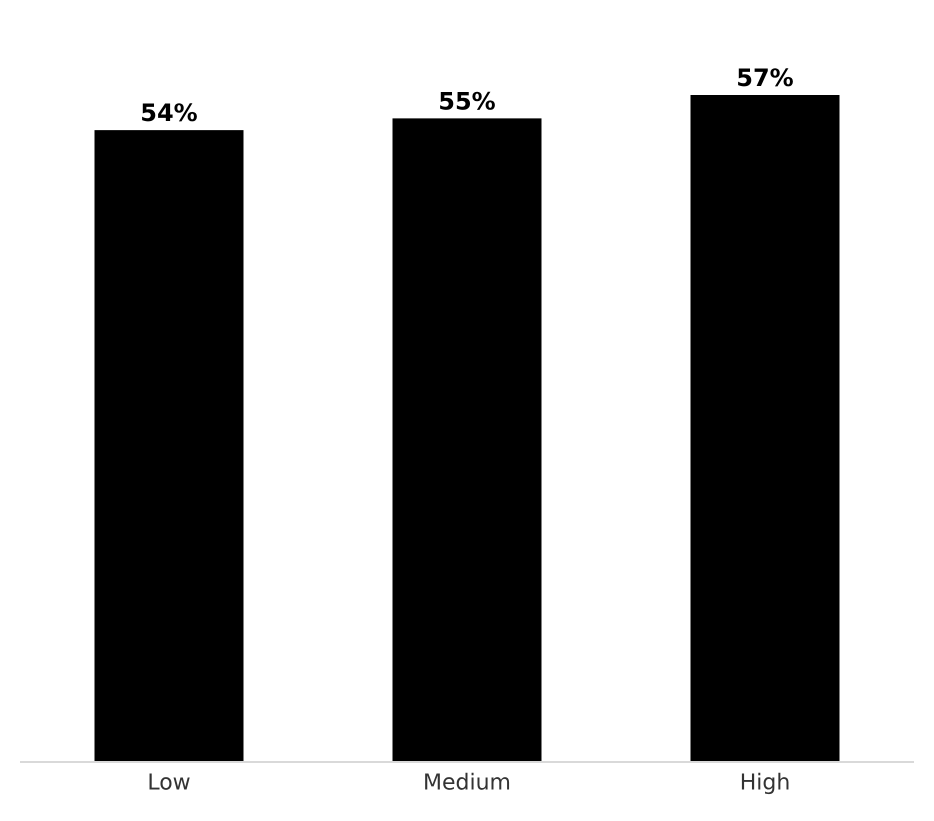  Describe the element at coordinates (765, 78) in the screenshot. I see `data-label: 57%` at that location.